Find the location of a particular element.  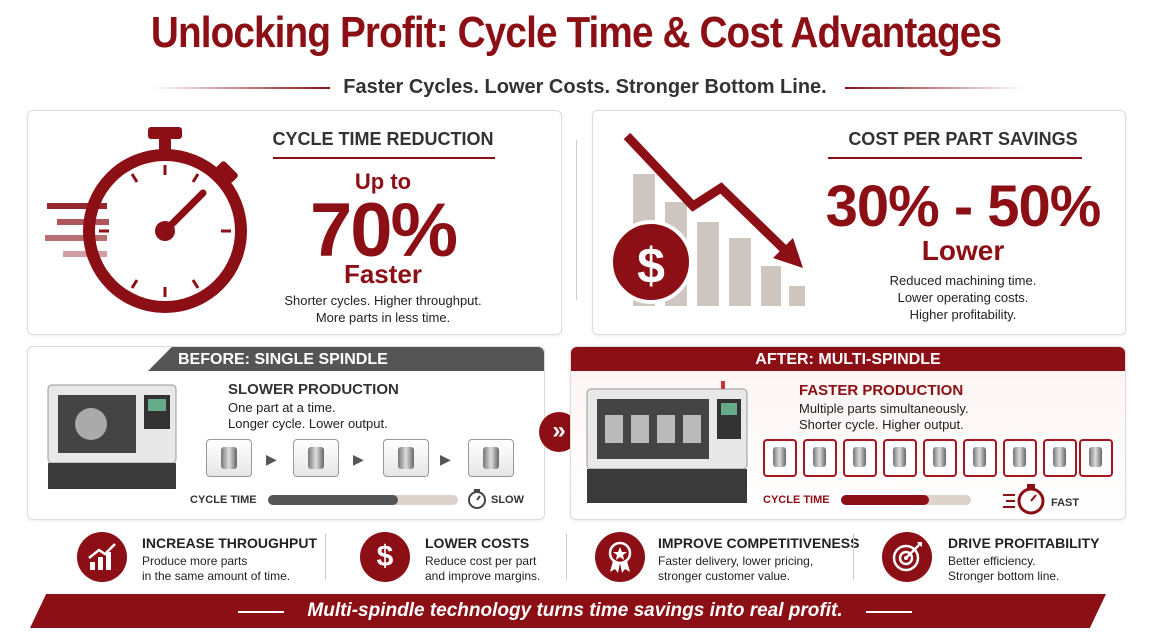

target-icon is located at coordinates (907, 557).